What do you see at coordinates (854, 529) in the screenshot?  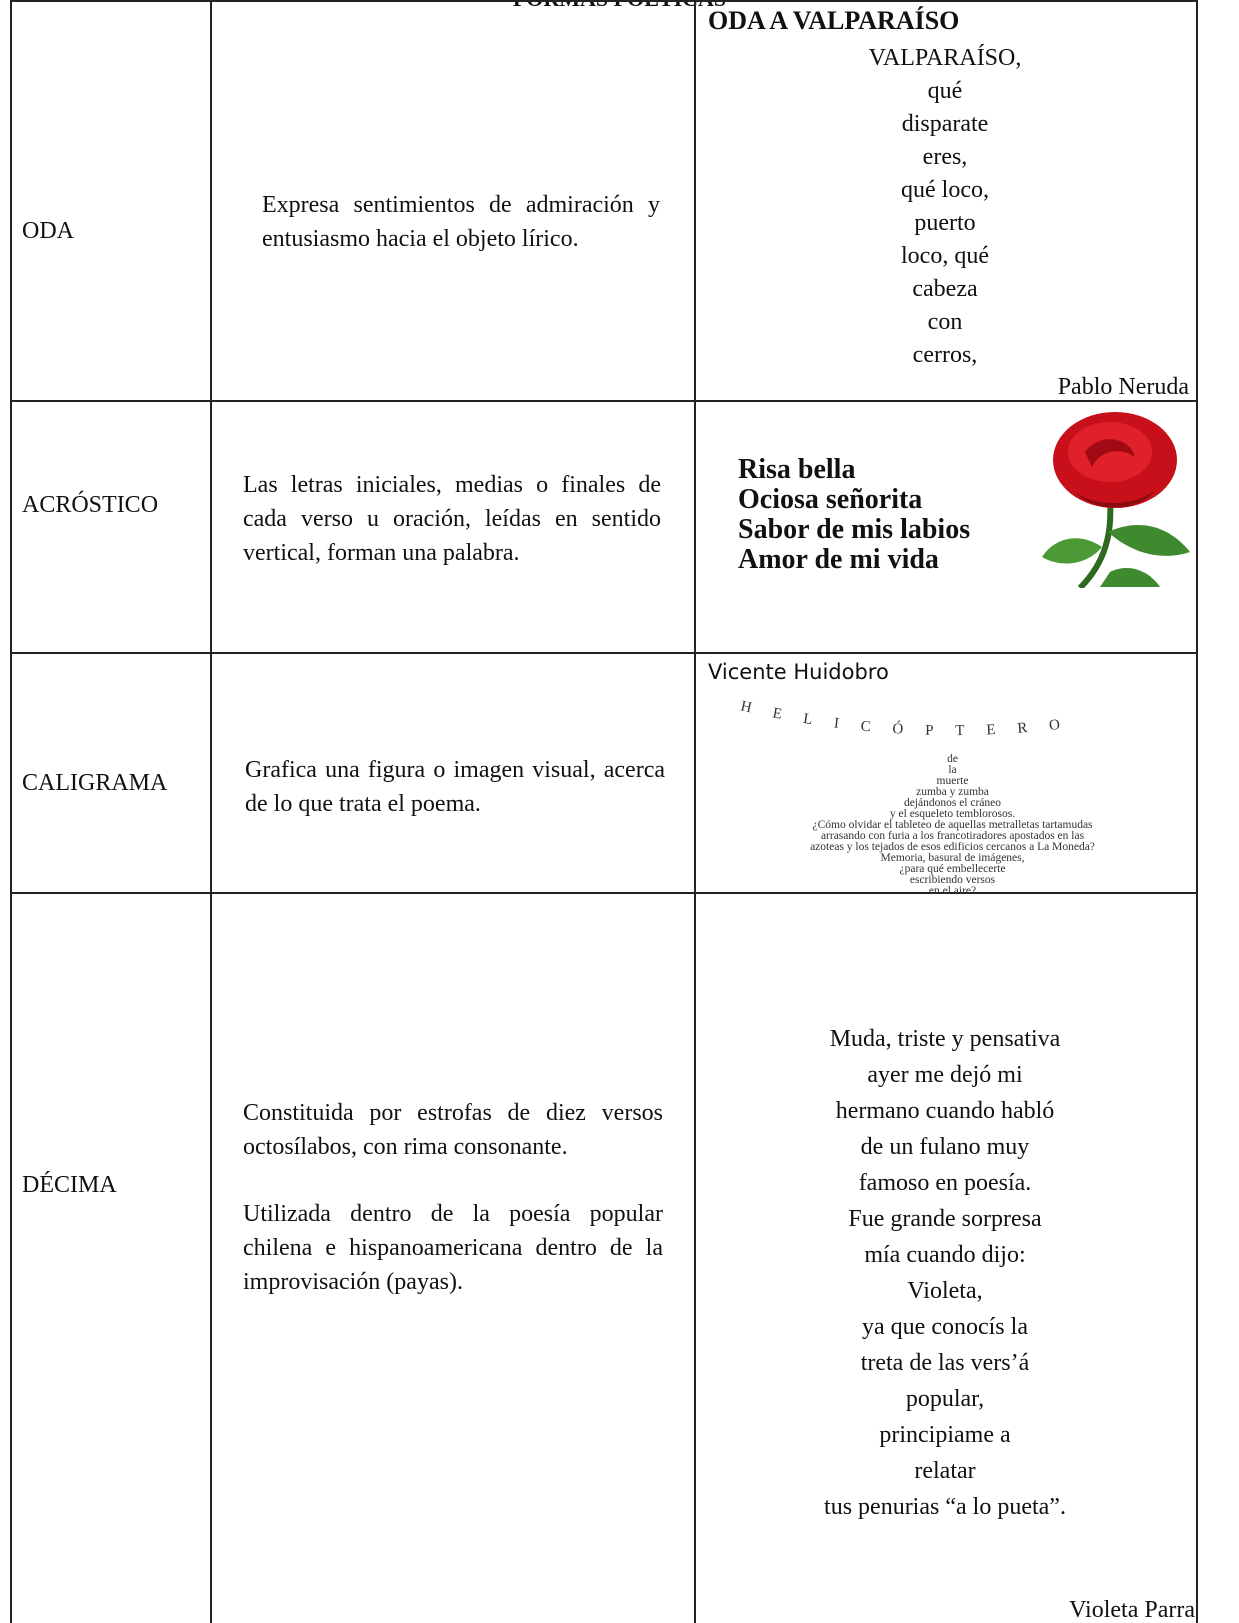 I see `verse: Sabor de mis labios` at bounding box center [854, 529].